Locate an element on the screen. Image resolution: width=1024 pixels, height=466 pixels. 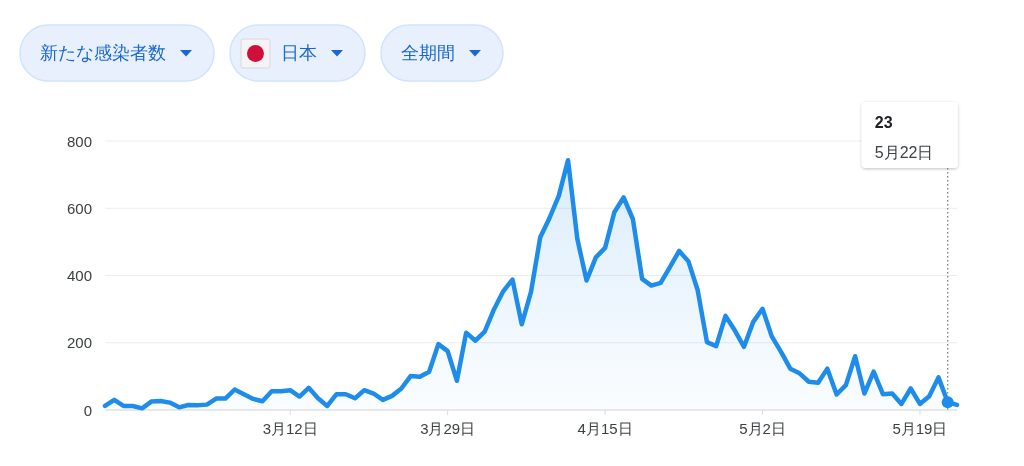
selector-label: 新たな感染者数 is located at coordinates (103, 53).